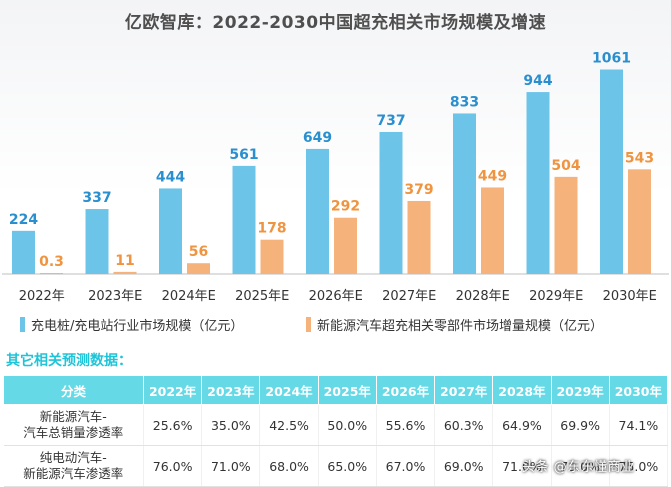 The width and height of the screenshot is (671, 487). Describe the element at coordinates (73, 390) in the screenshot. I see `table-header-cell: 分类` at that location.